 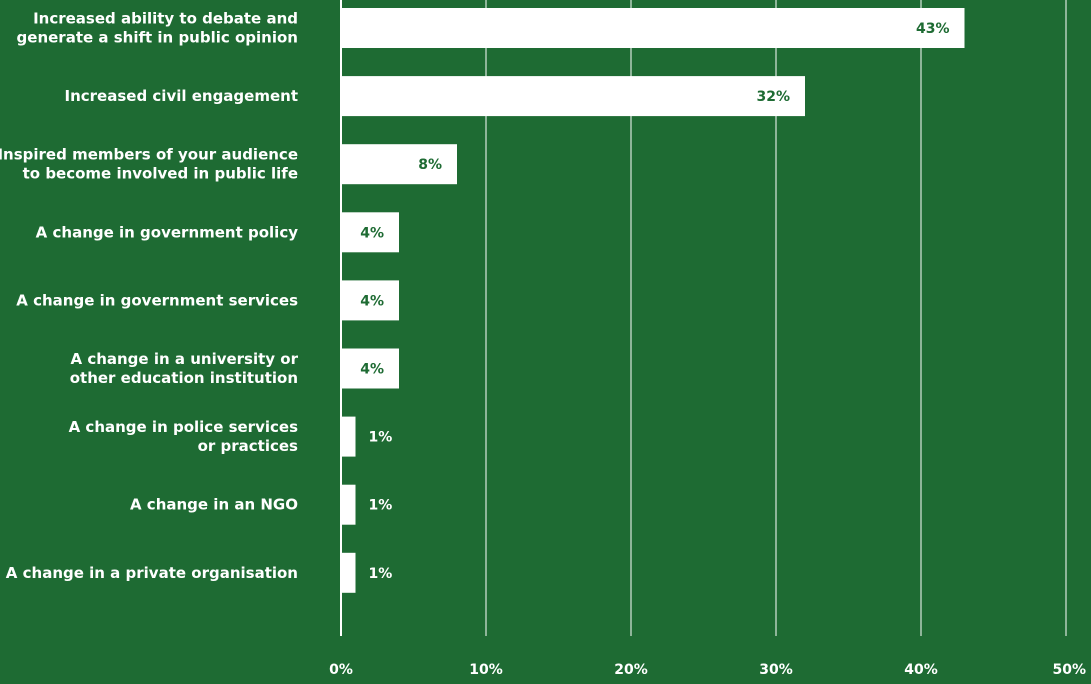 What do you see at coordinates (631, 670) in the screenshot?
I see `x-tick-label: 20%` at bounding box center [631, 670].